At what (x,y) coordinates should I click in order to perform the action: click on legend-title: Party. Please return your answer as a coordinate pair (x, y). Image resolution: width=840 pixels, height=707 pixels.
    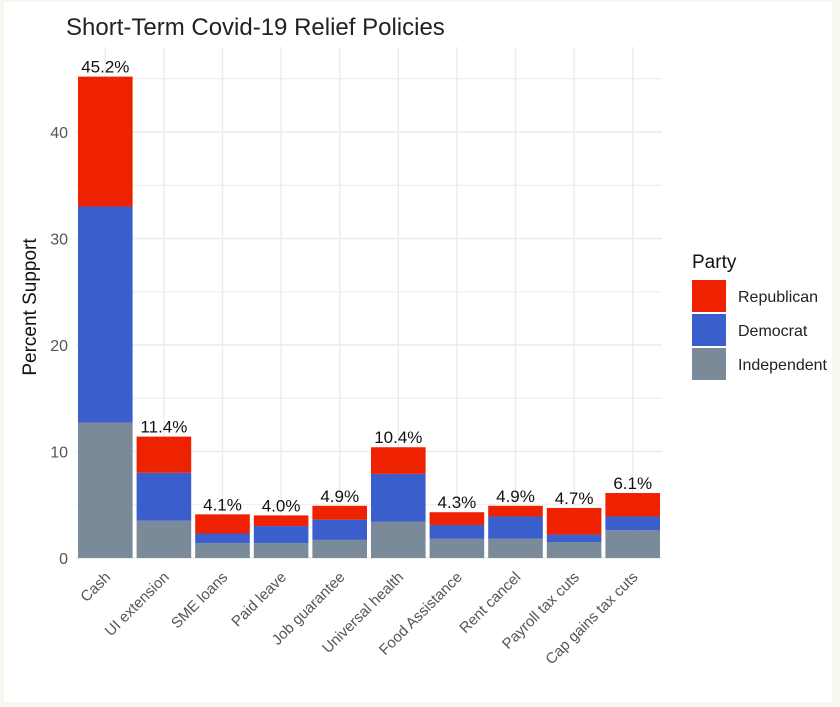
    Looking at the image, I should click on (714, 262).